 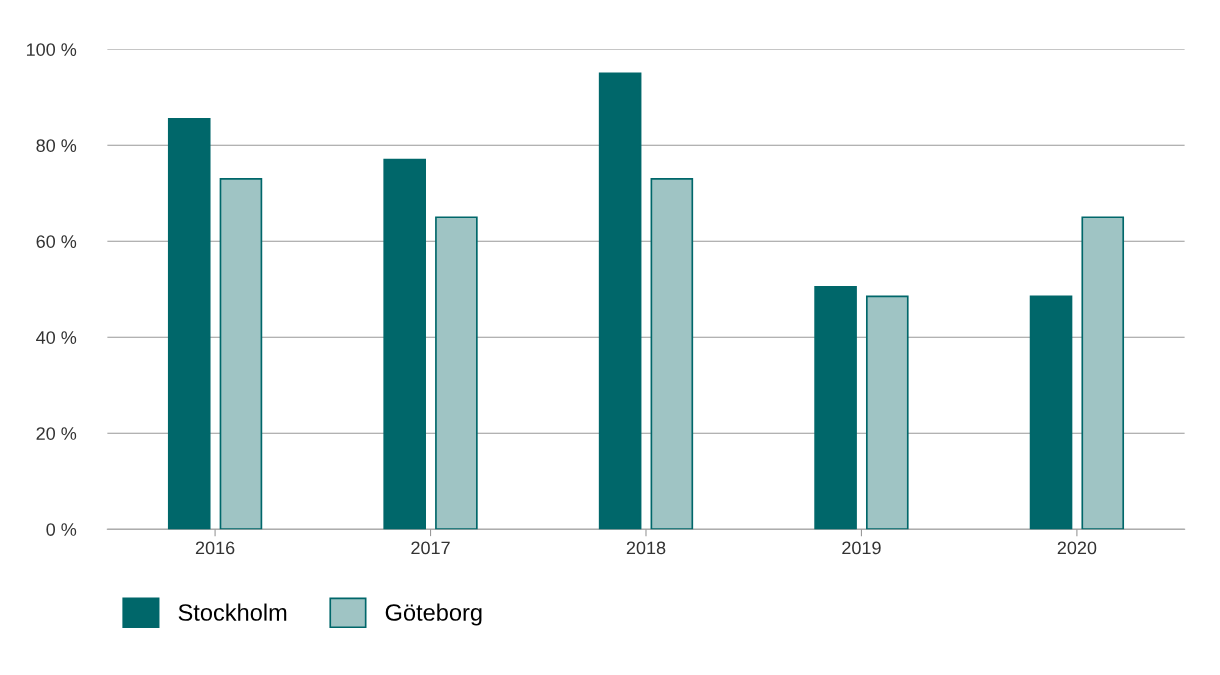 I want to click on legend-label: Göteborg, so click(x=433, y=614).